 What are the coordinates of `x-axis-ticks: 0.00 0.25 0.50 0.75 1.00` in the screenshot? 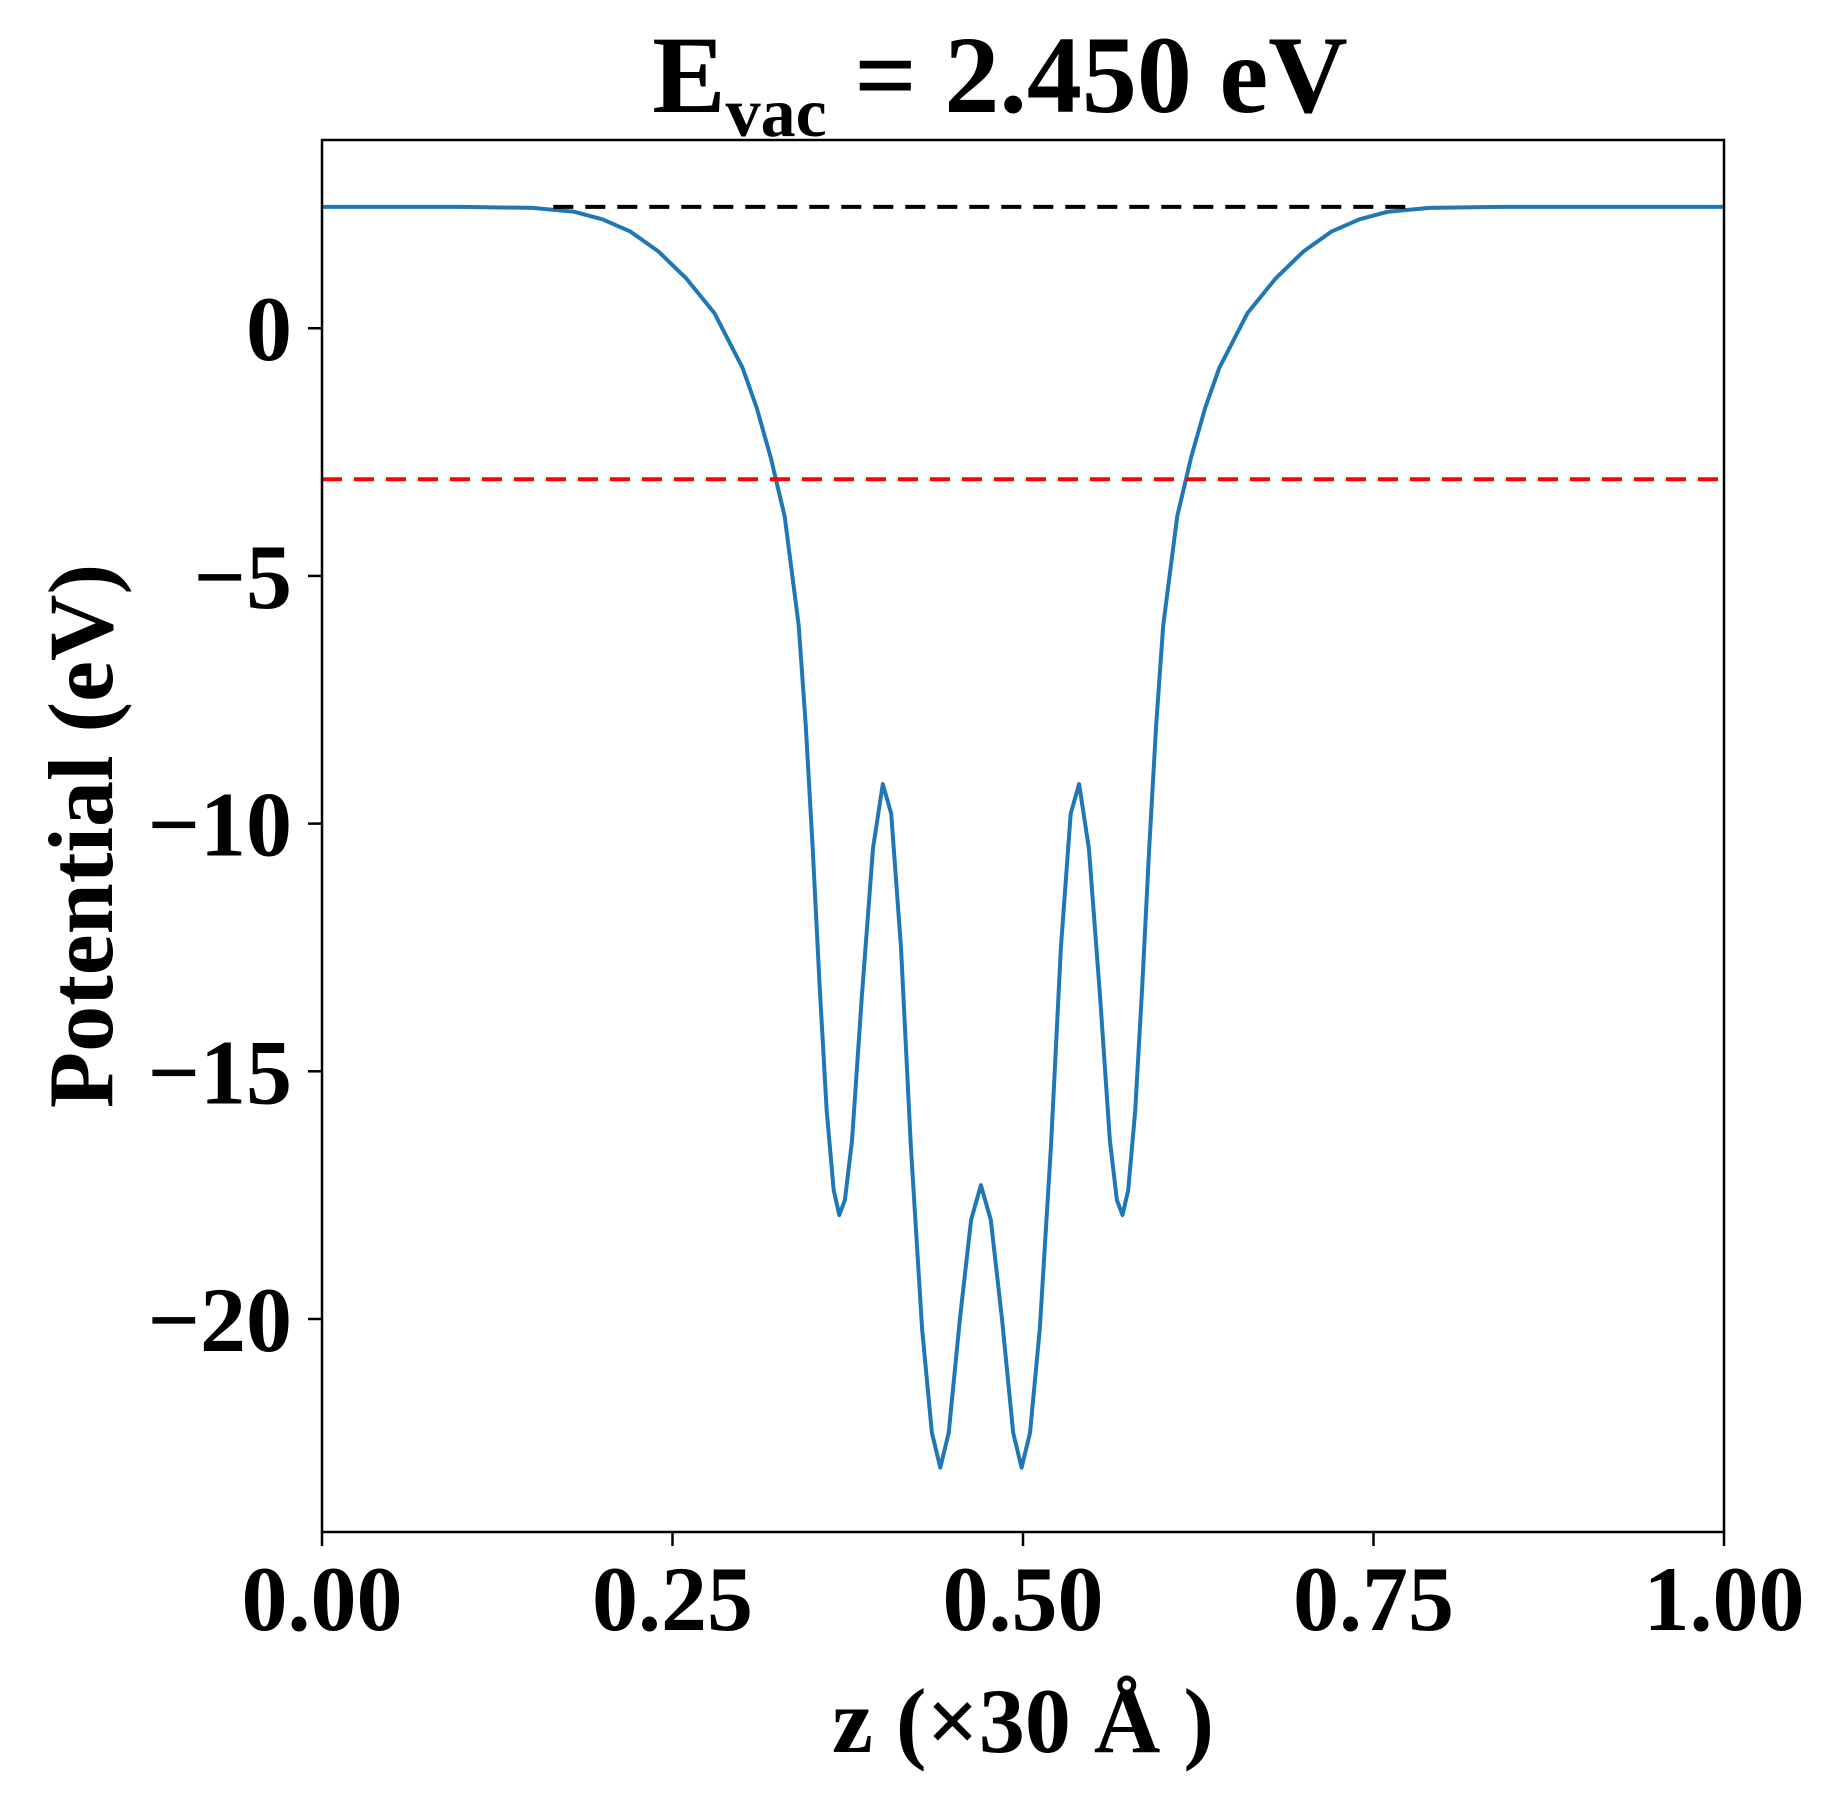 It's located at (1023, 1591).